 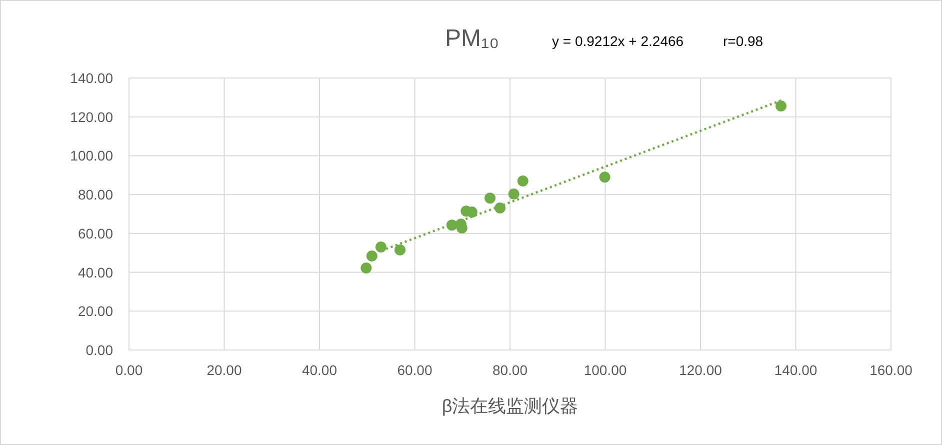 What do you see at coordinates (95, 194) in the screenshot?
I see `ytick: 80.00` at bounding box center [95, 194].